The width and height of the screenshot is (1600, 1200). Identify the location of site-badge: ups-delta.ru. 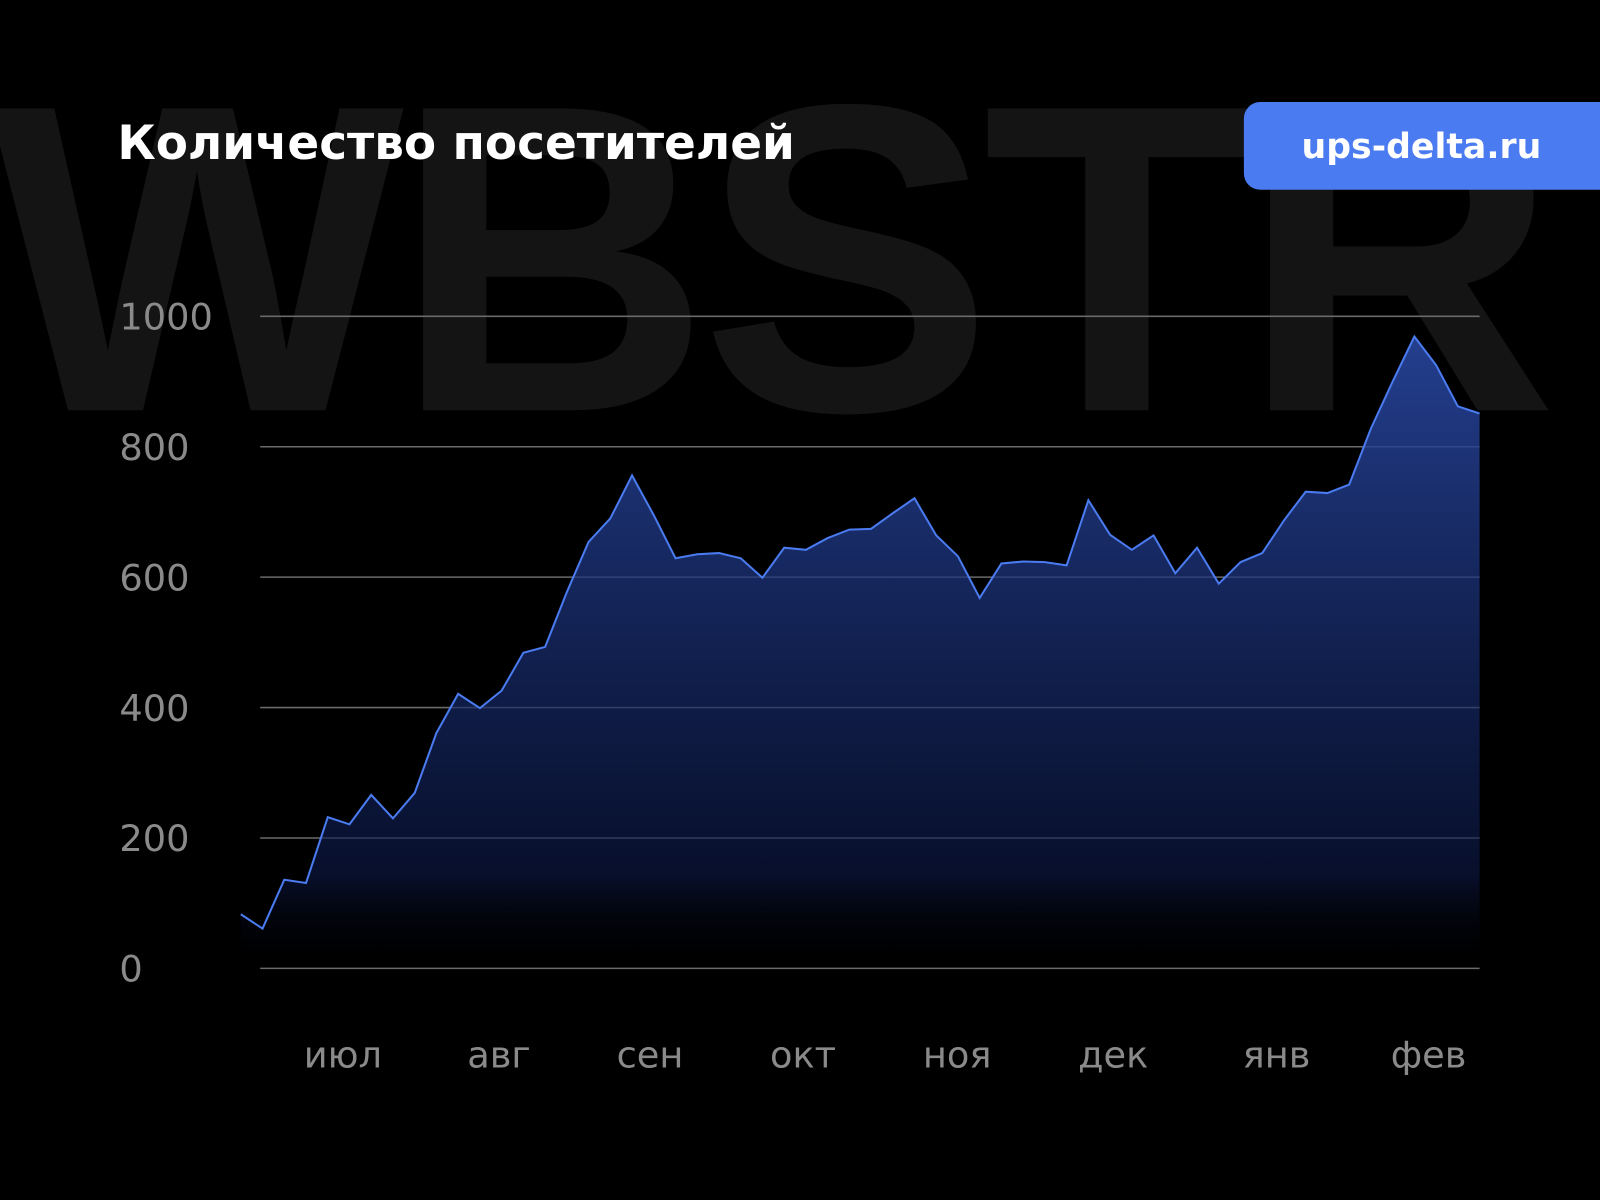
(1421, 146).